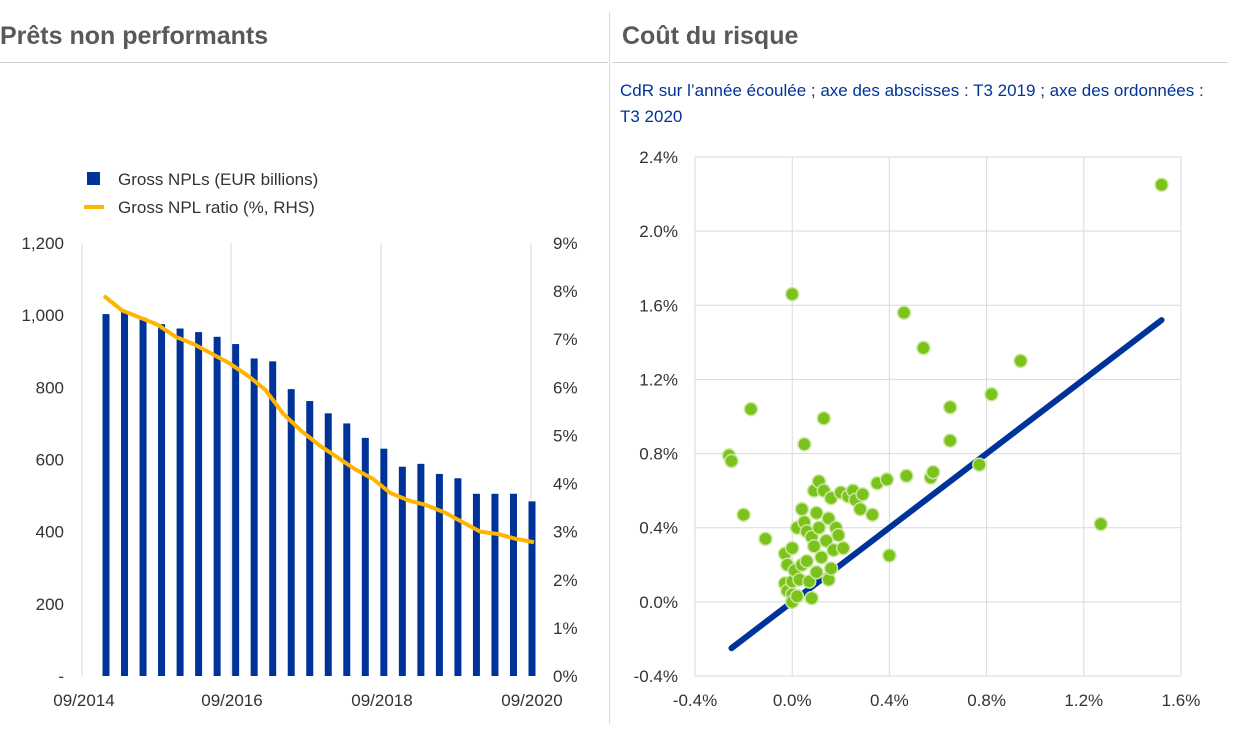 The width and height of the screenshot is (1240, 733). I want to click on x-tick-label: 09/2018, so click(381, 700).